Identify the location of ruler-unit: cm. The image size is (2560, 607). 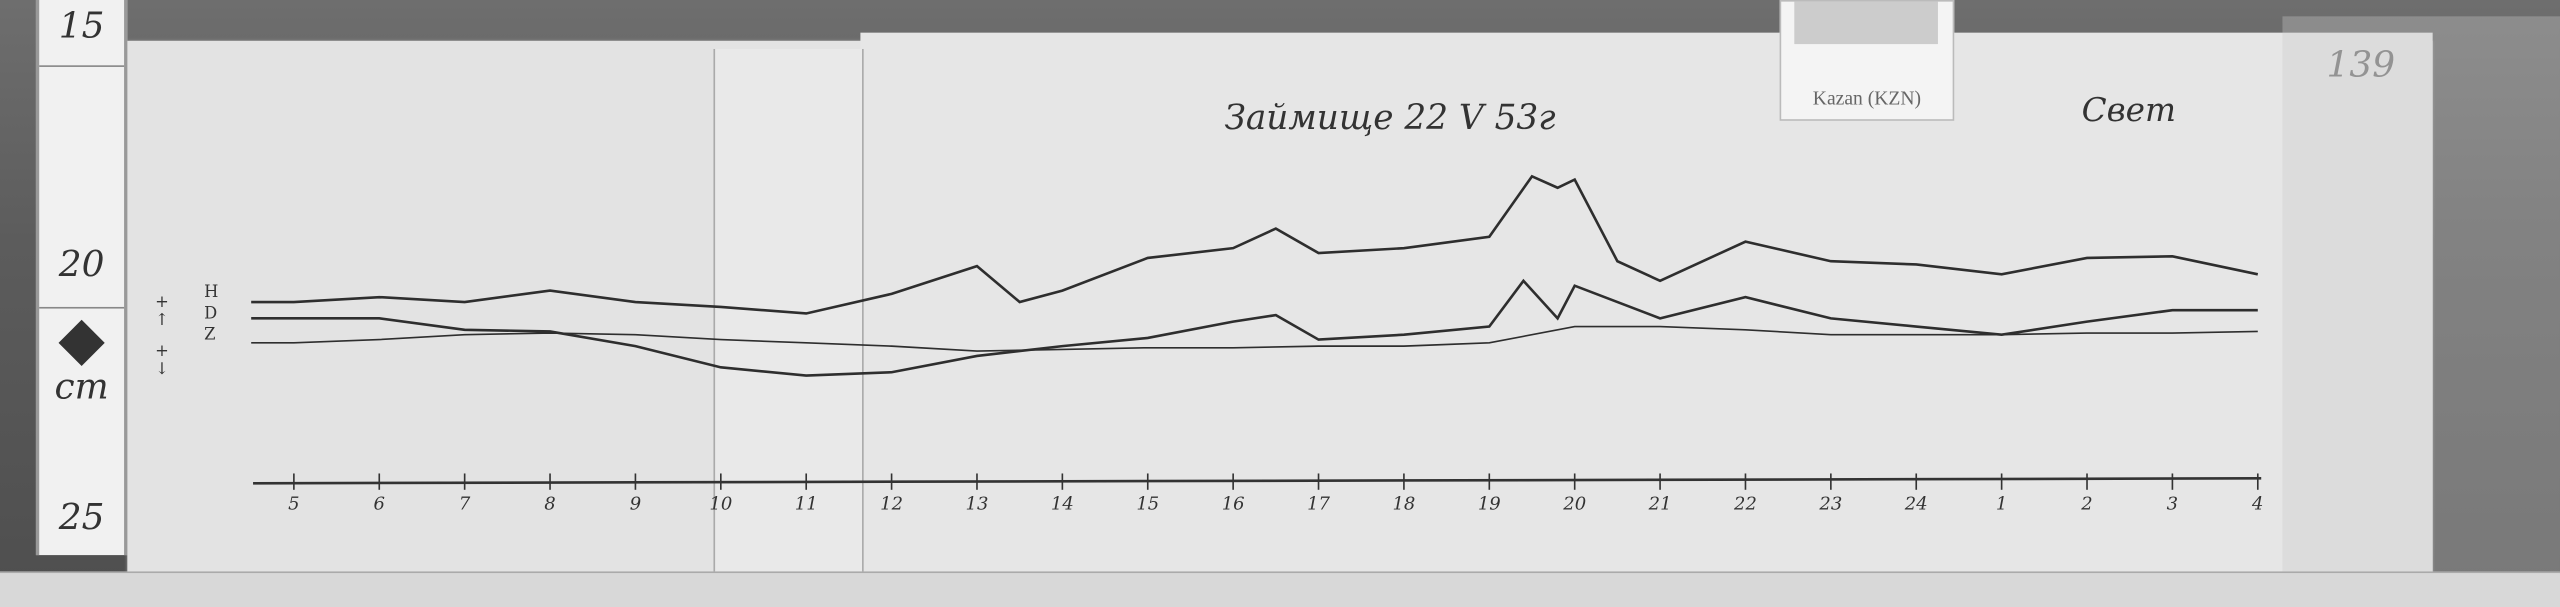
(81, 388).